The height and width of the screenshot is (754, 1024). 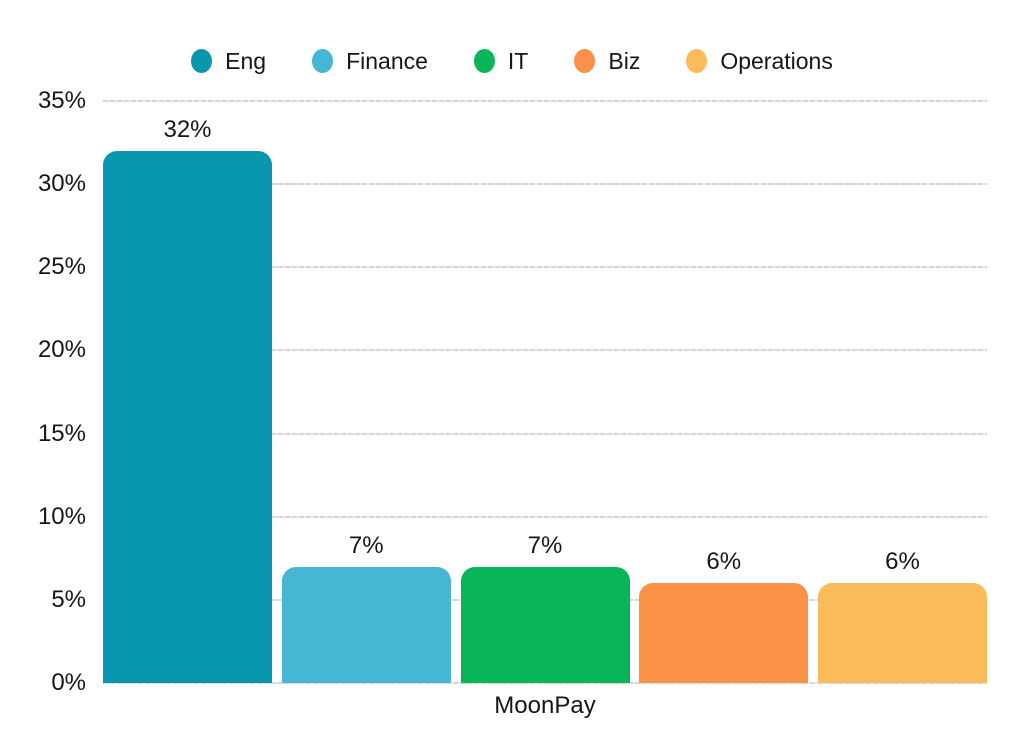 I want to click on y-tick-label-15: 15%, so click(x=61, y=433).